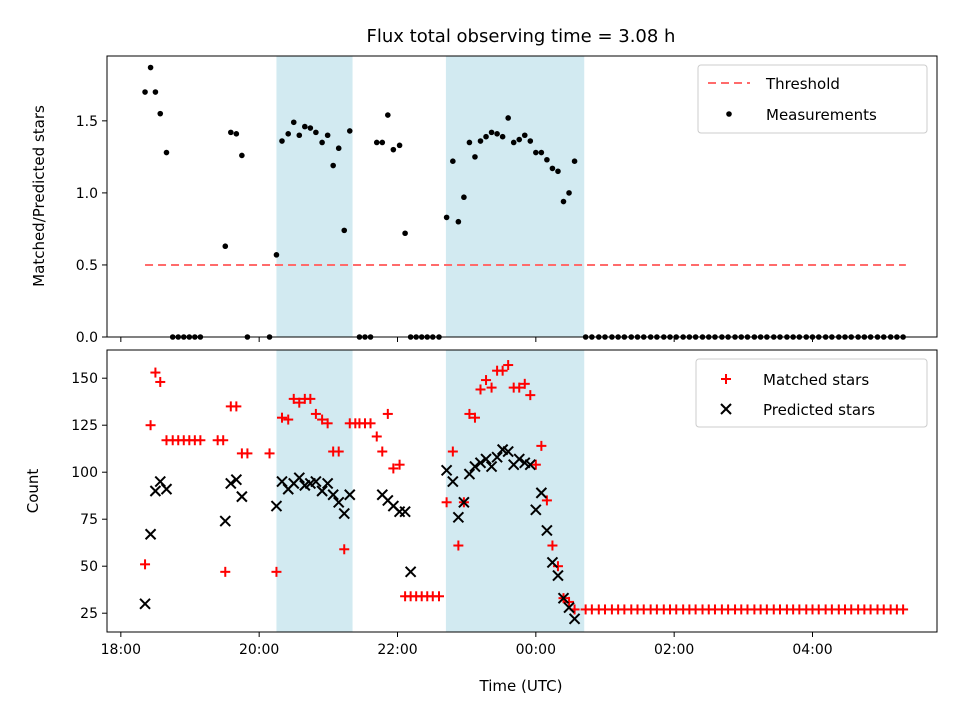 This screenshot has width=960, height=720. Describe the element at coordinates (674, 650) in the screenshot. I see `bottom-x-tick-label: 02:00` at that location.